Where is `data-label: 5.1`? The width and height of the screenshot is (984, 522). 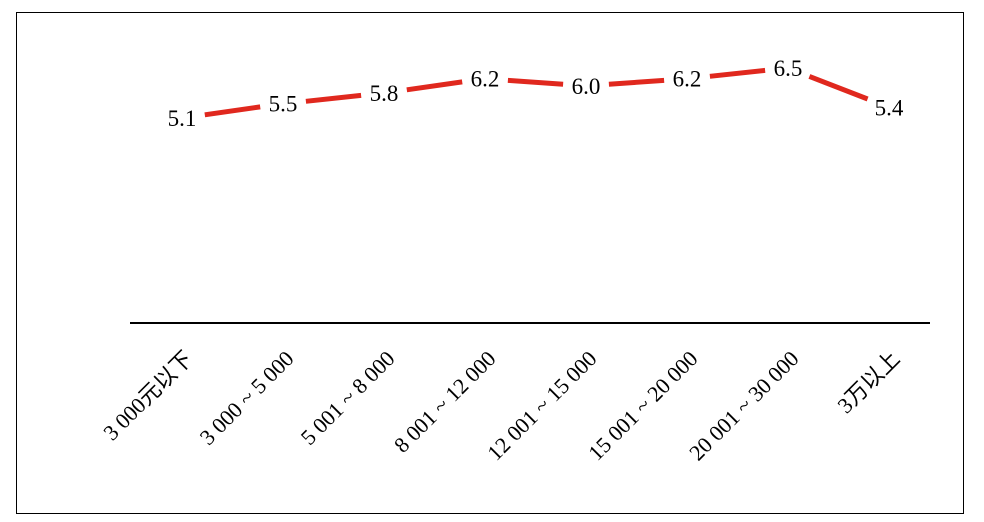 data-label: 5.1 is located at coordinates (182, 118).